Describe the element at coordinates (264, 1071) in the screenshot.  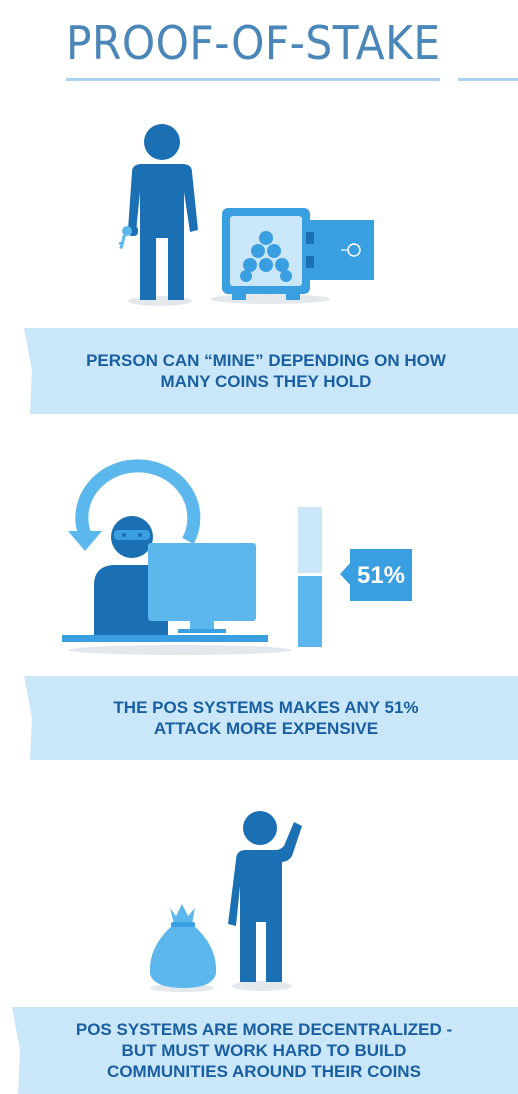
I see `caption-3-line-3: COMMUNITIES AROUND THEIR COINS` at that location.